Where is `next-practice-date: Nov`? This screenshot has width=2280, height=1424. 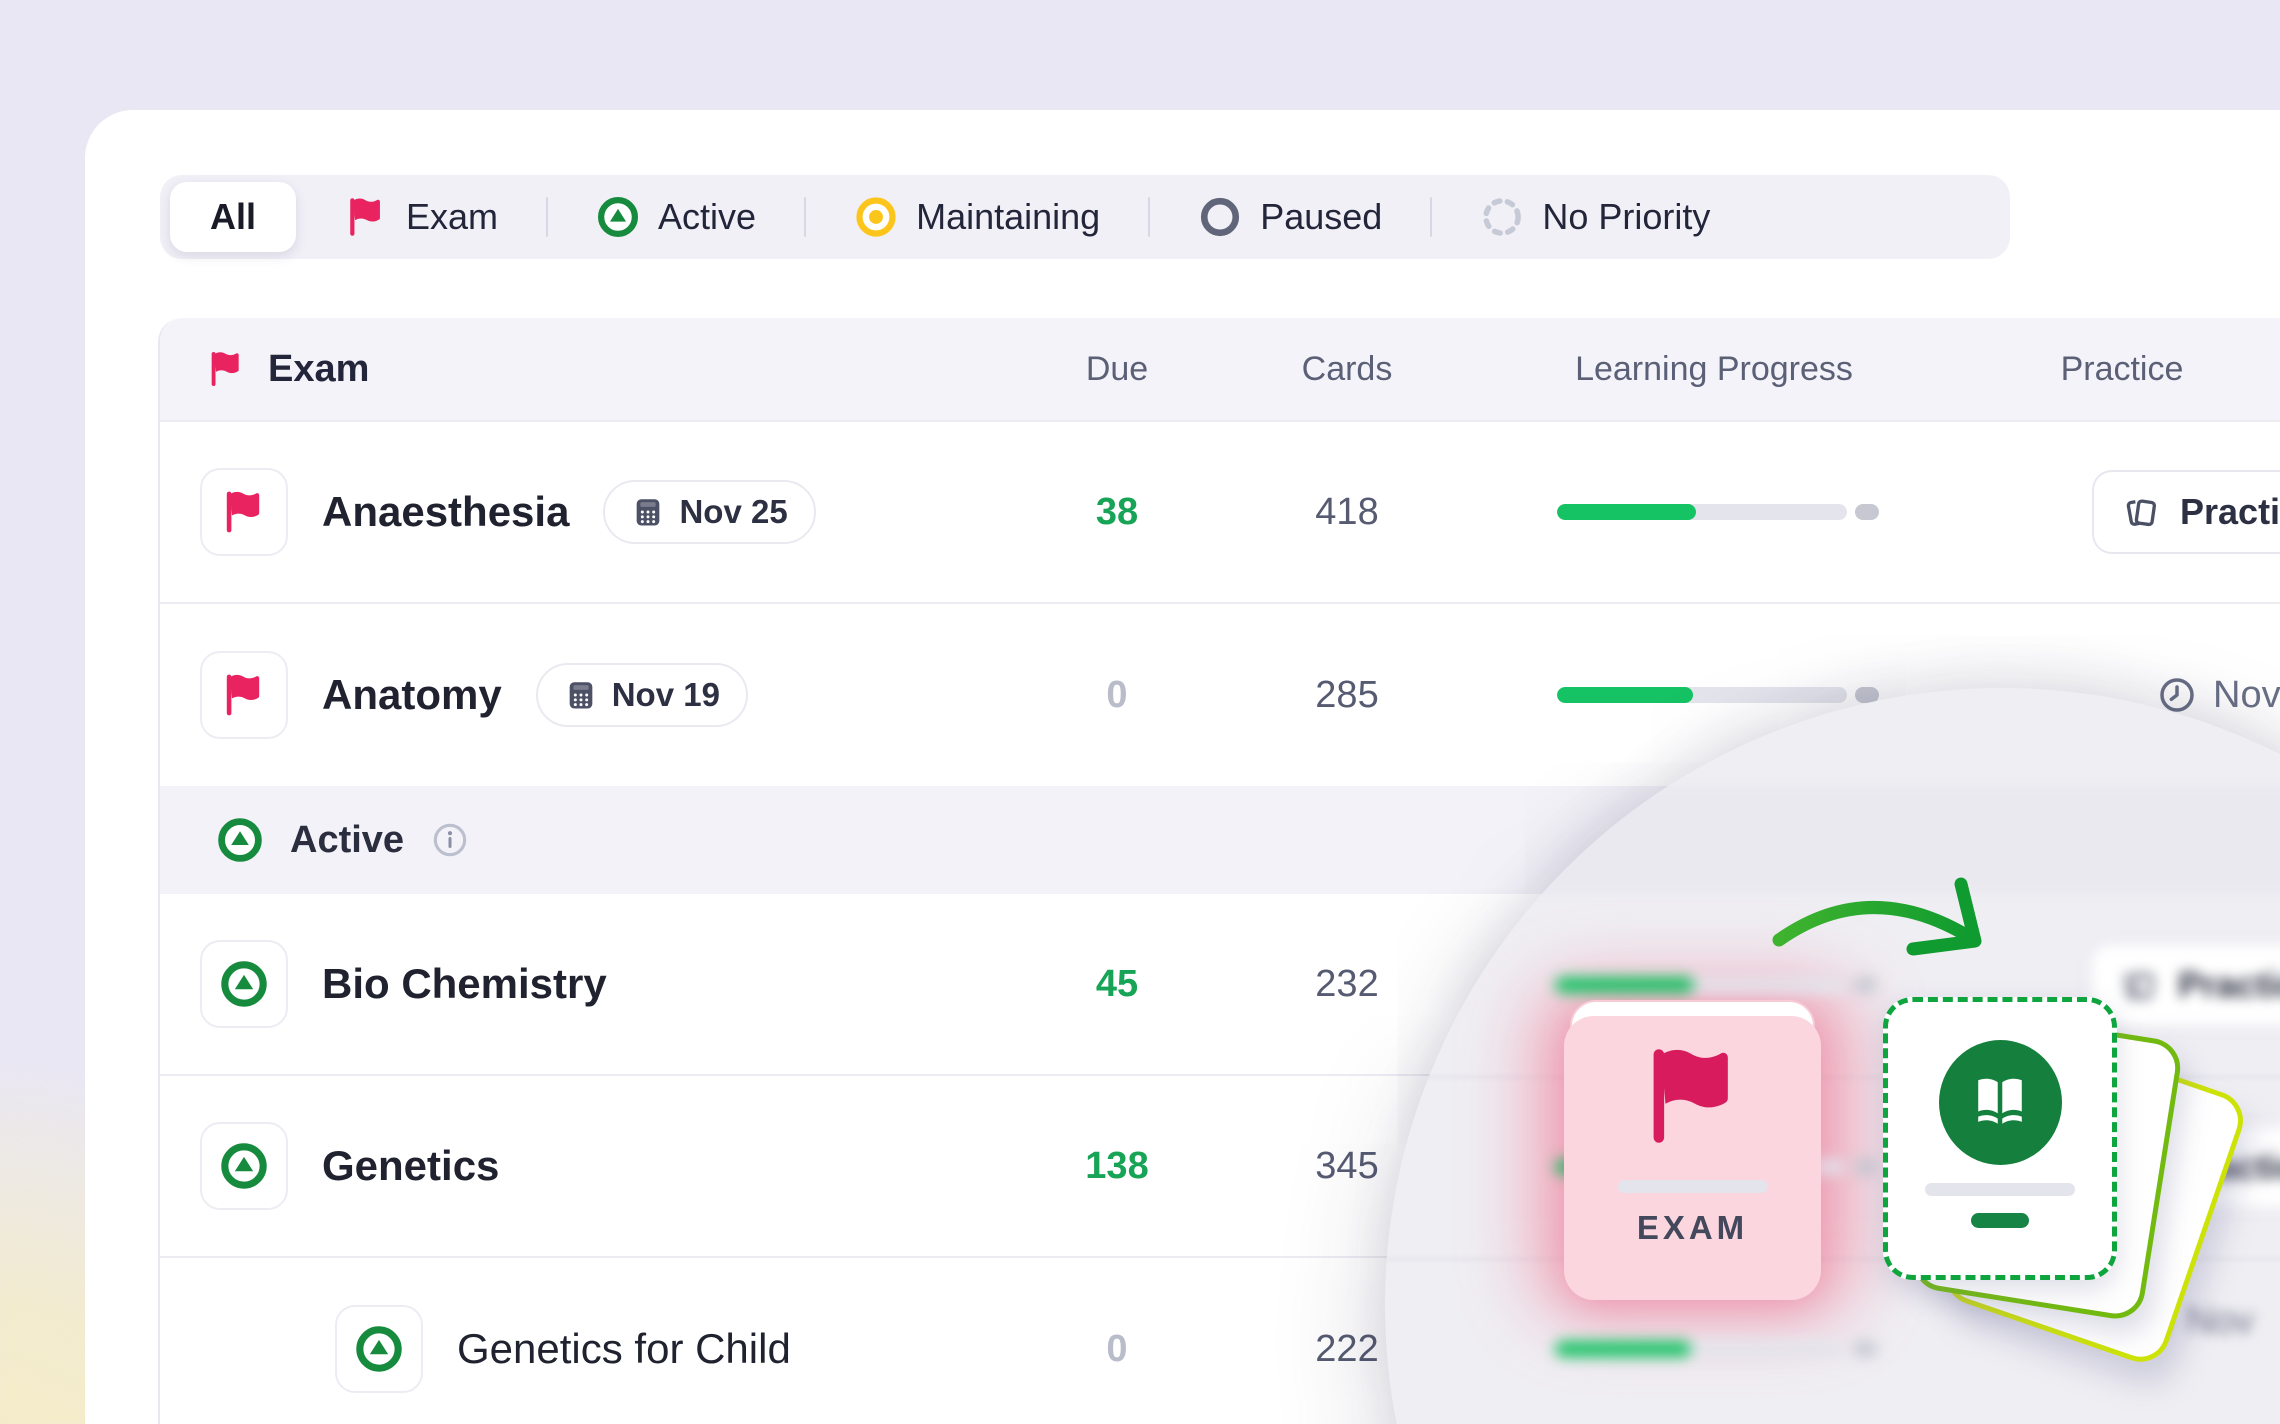 next-practice-date: Nov is located at coordinates (2218, 695).